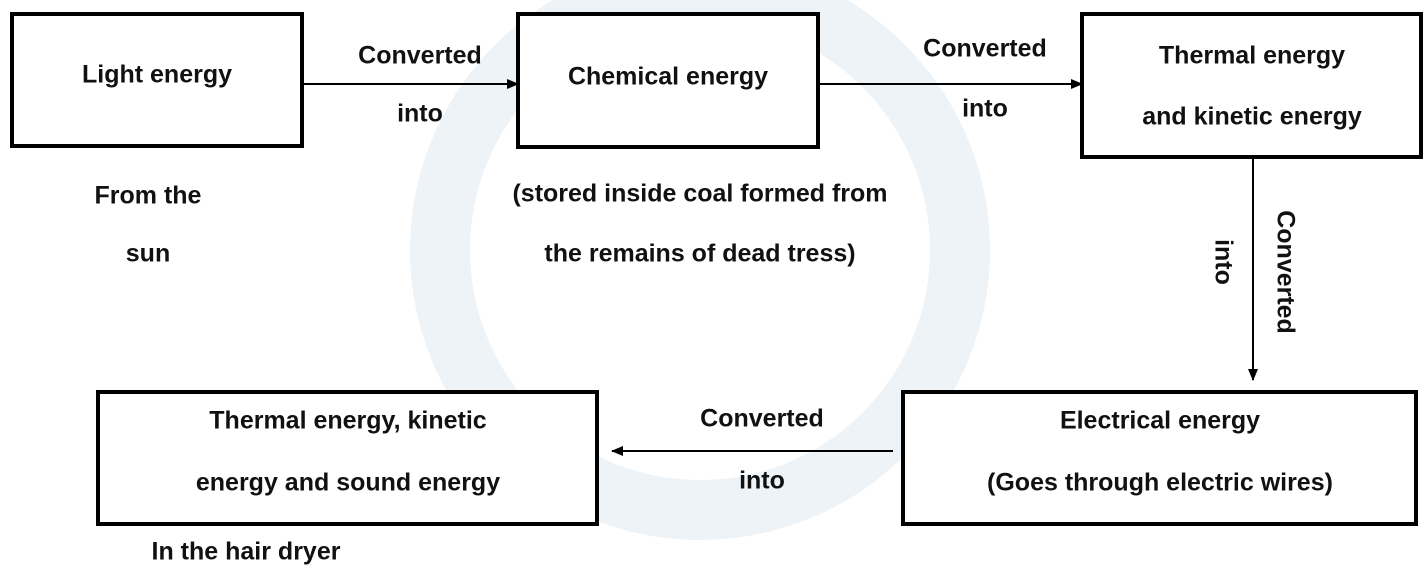 The image size is (1423, 570). Describe the element at coordinates (1160, 421) in the screenshot. I see `node-label: Electrical energy` at that location.